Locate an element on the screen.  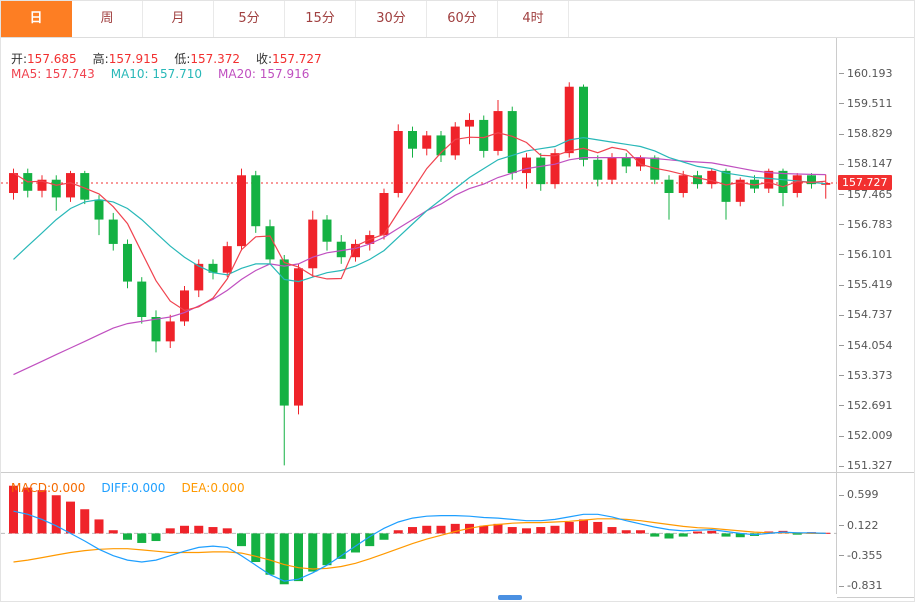
ma20-item: MA20: 157.916 is located at coordinates (263, 74).